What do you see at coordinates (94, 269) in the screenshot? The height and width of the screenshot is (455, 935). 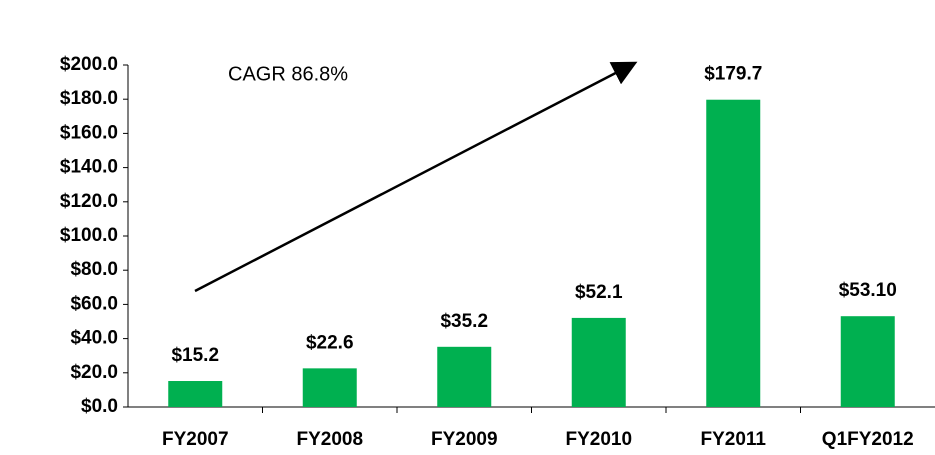 I see `y-tick-label: $80.0` at bounding box center [94, 269].